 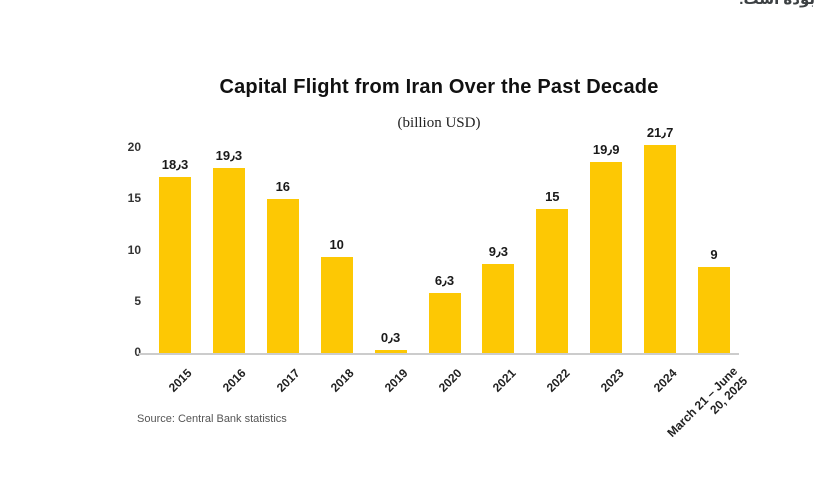 What do you see at coordinates (175, 265) in the screenshot?
I see `bar-2015` at bounding box center [175, 265].